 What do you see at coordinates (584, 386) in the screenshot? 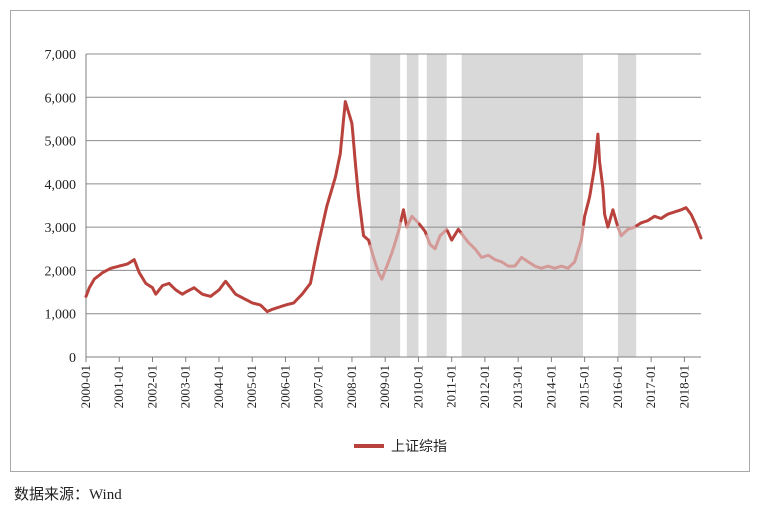
I see `x-tick-label: 2015-01` at bounding box center [584, 386].